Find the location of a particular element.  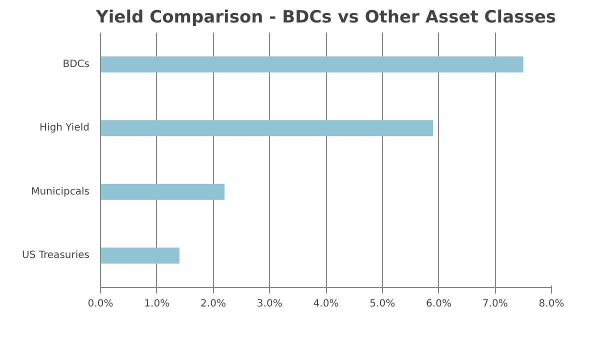

y-tick-label: US Treasuries is located at coordinates (56, 256).